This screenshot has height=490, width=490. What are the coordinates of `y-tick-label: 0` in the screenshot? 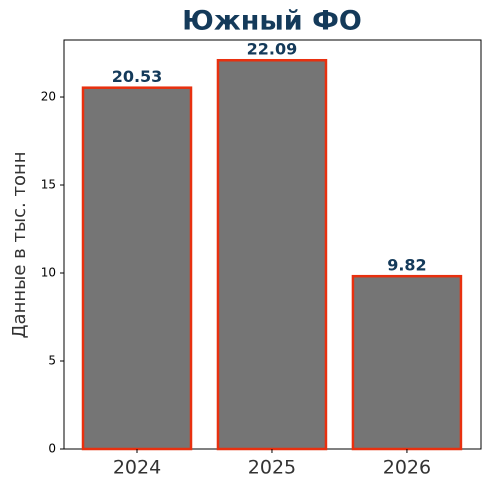 It's located at (52, 449).